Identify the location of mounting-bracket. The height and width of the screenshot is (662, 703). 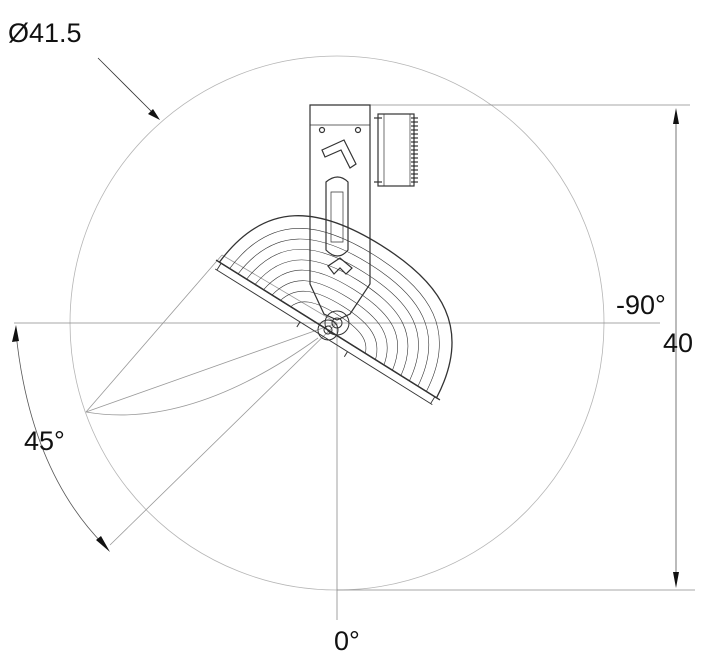
(340, 212).